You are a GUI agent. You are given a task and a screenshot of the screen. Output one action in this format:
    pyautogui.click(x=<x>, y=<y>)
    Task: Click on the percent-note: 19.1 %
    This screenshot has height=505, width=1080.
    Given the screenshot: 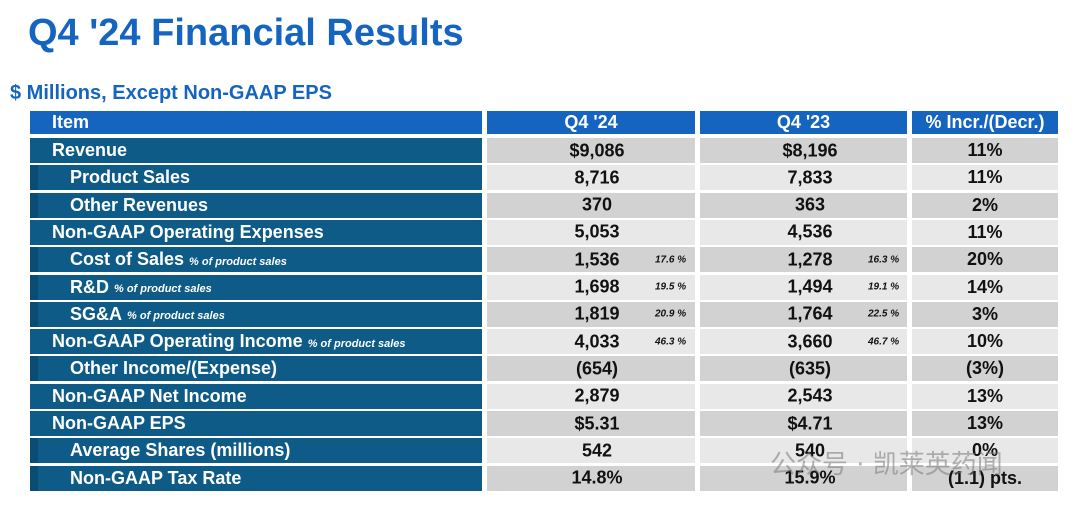 What is the action you would take?
    pyautogui.click(x=884, y=287)
    